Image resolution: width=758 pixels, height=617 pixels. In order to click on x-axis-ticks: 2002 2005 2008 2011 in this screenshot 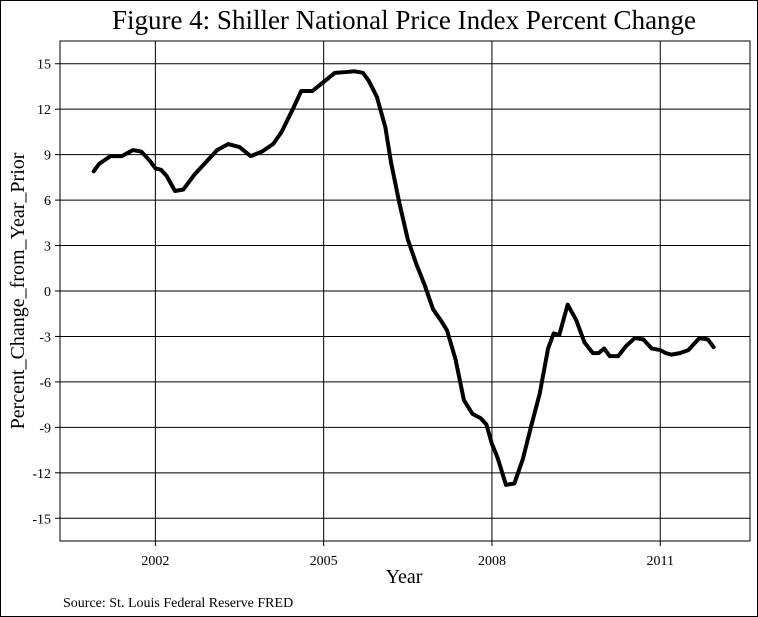, I will do `click(407, 555)`.